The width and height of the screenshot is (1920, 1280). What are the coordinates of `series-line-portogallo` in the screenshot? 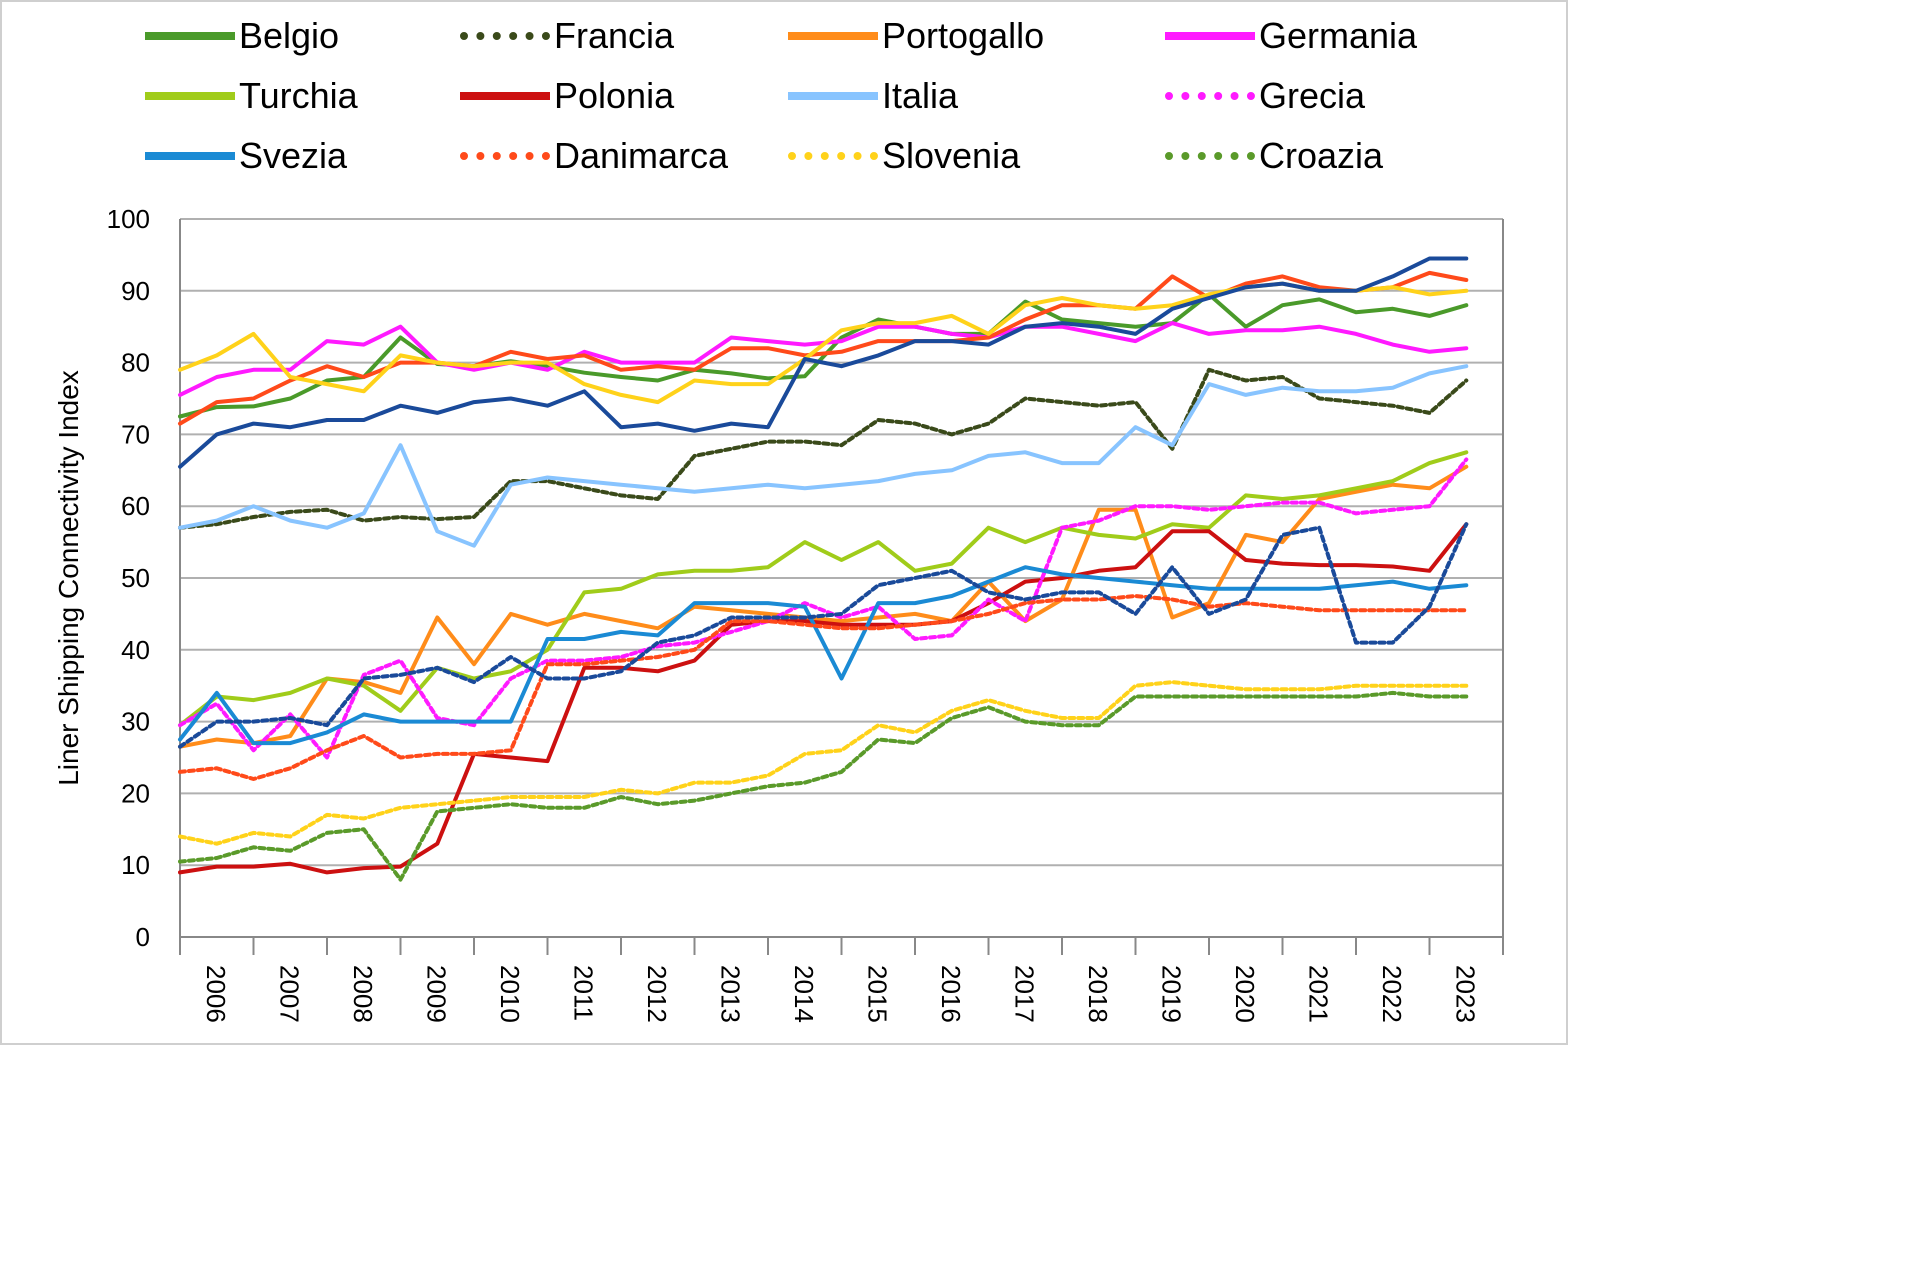 It's located at (823, 606).